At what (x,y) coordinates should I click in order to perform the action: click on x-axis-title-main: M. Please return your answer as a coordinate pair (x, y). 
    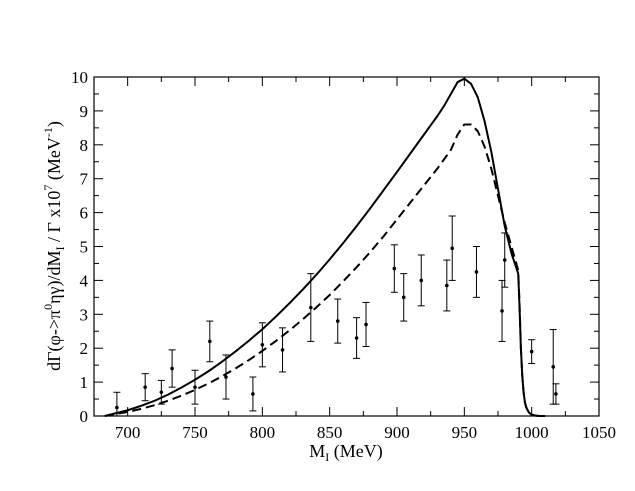
    Looking at the image, I should click on (317, 451).